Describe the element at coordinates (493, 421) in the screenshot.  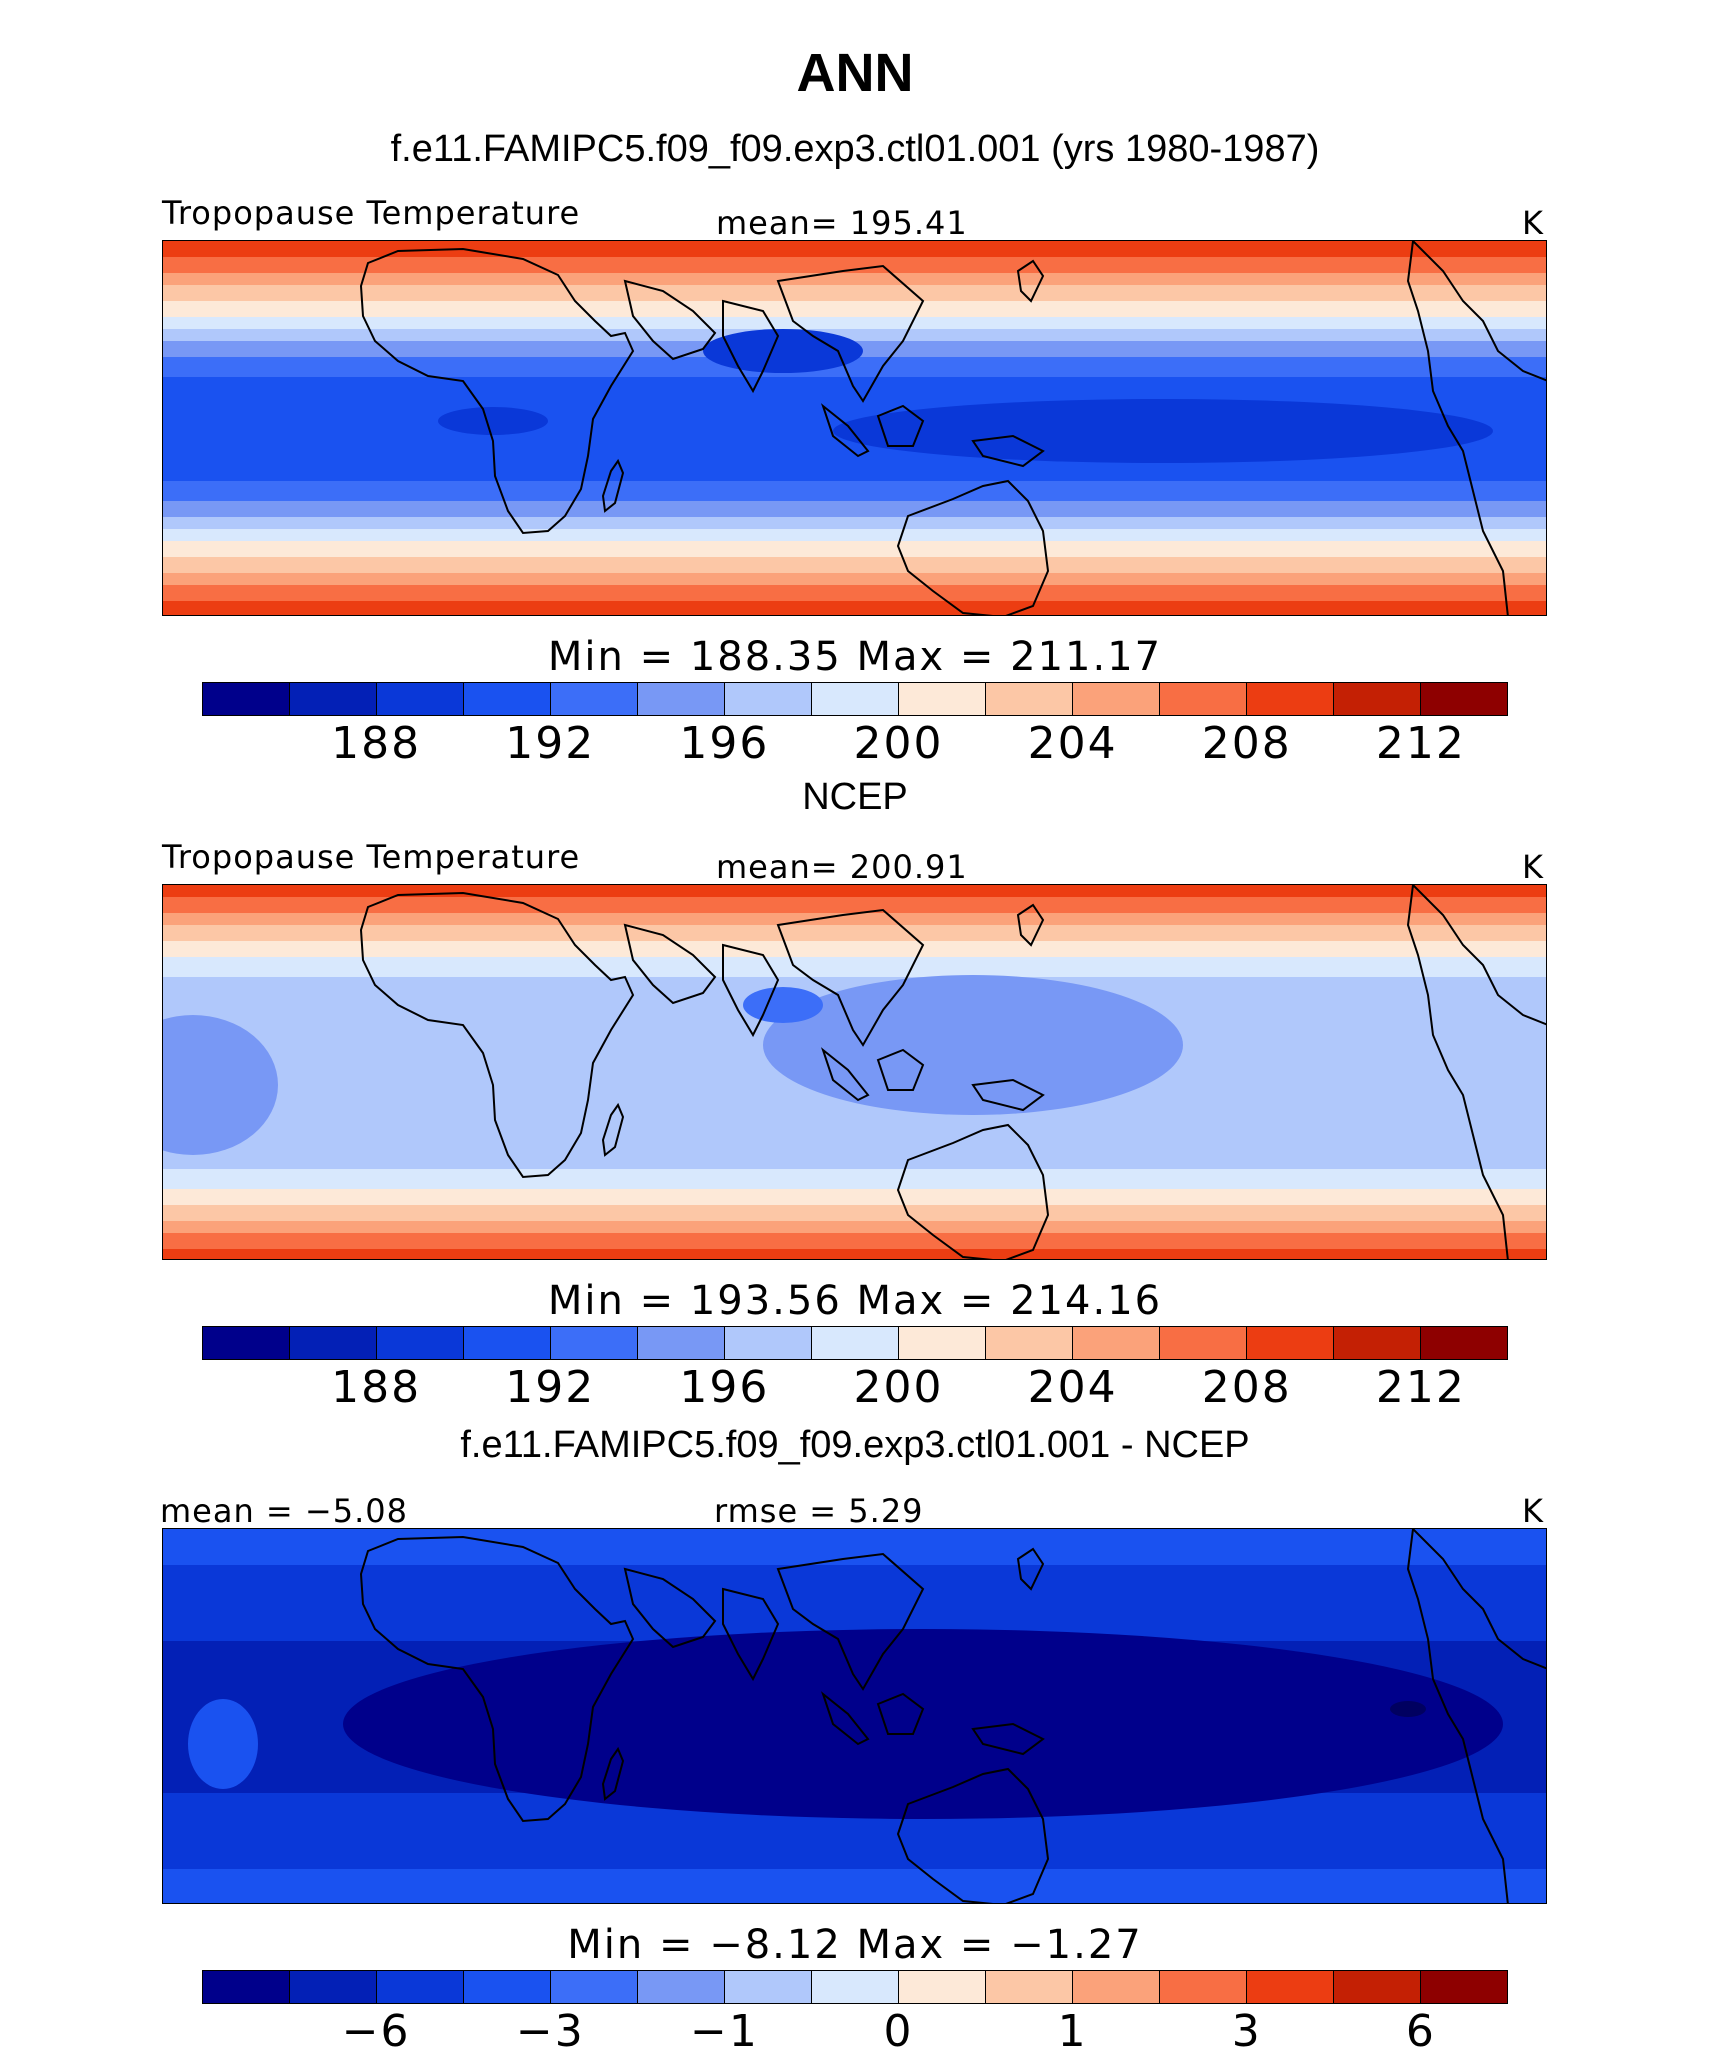
I see `contour-cold-core` at that location.